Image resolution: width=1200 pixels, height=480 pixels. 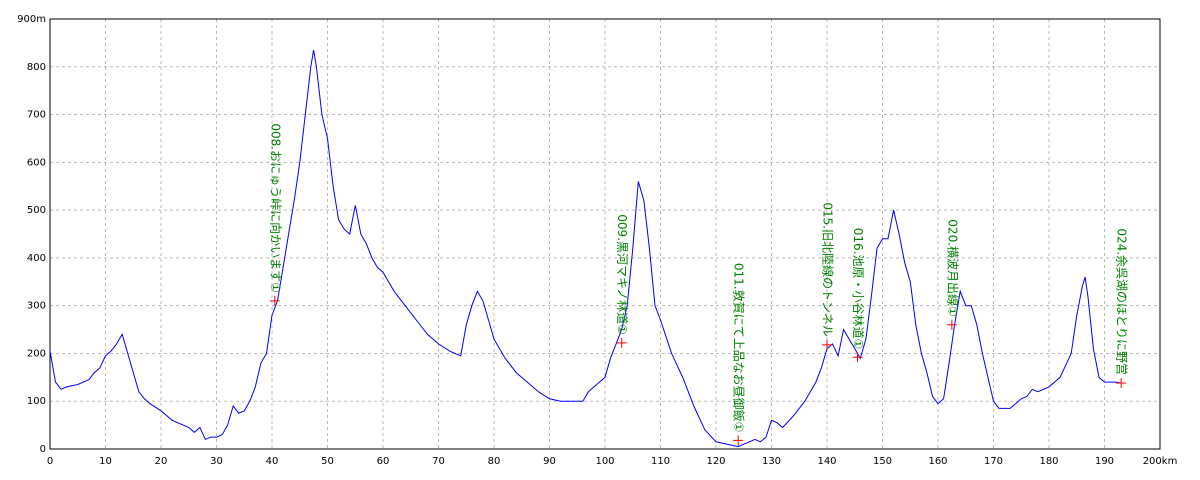 I want to click on x-tick-label: 170, so click(x=993, y=461).